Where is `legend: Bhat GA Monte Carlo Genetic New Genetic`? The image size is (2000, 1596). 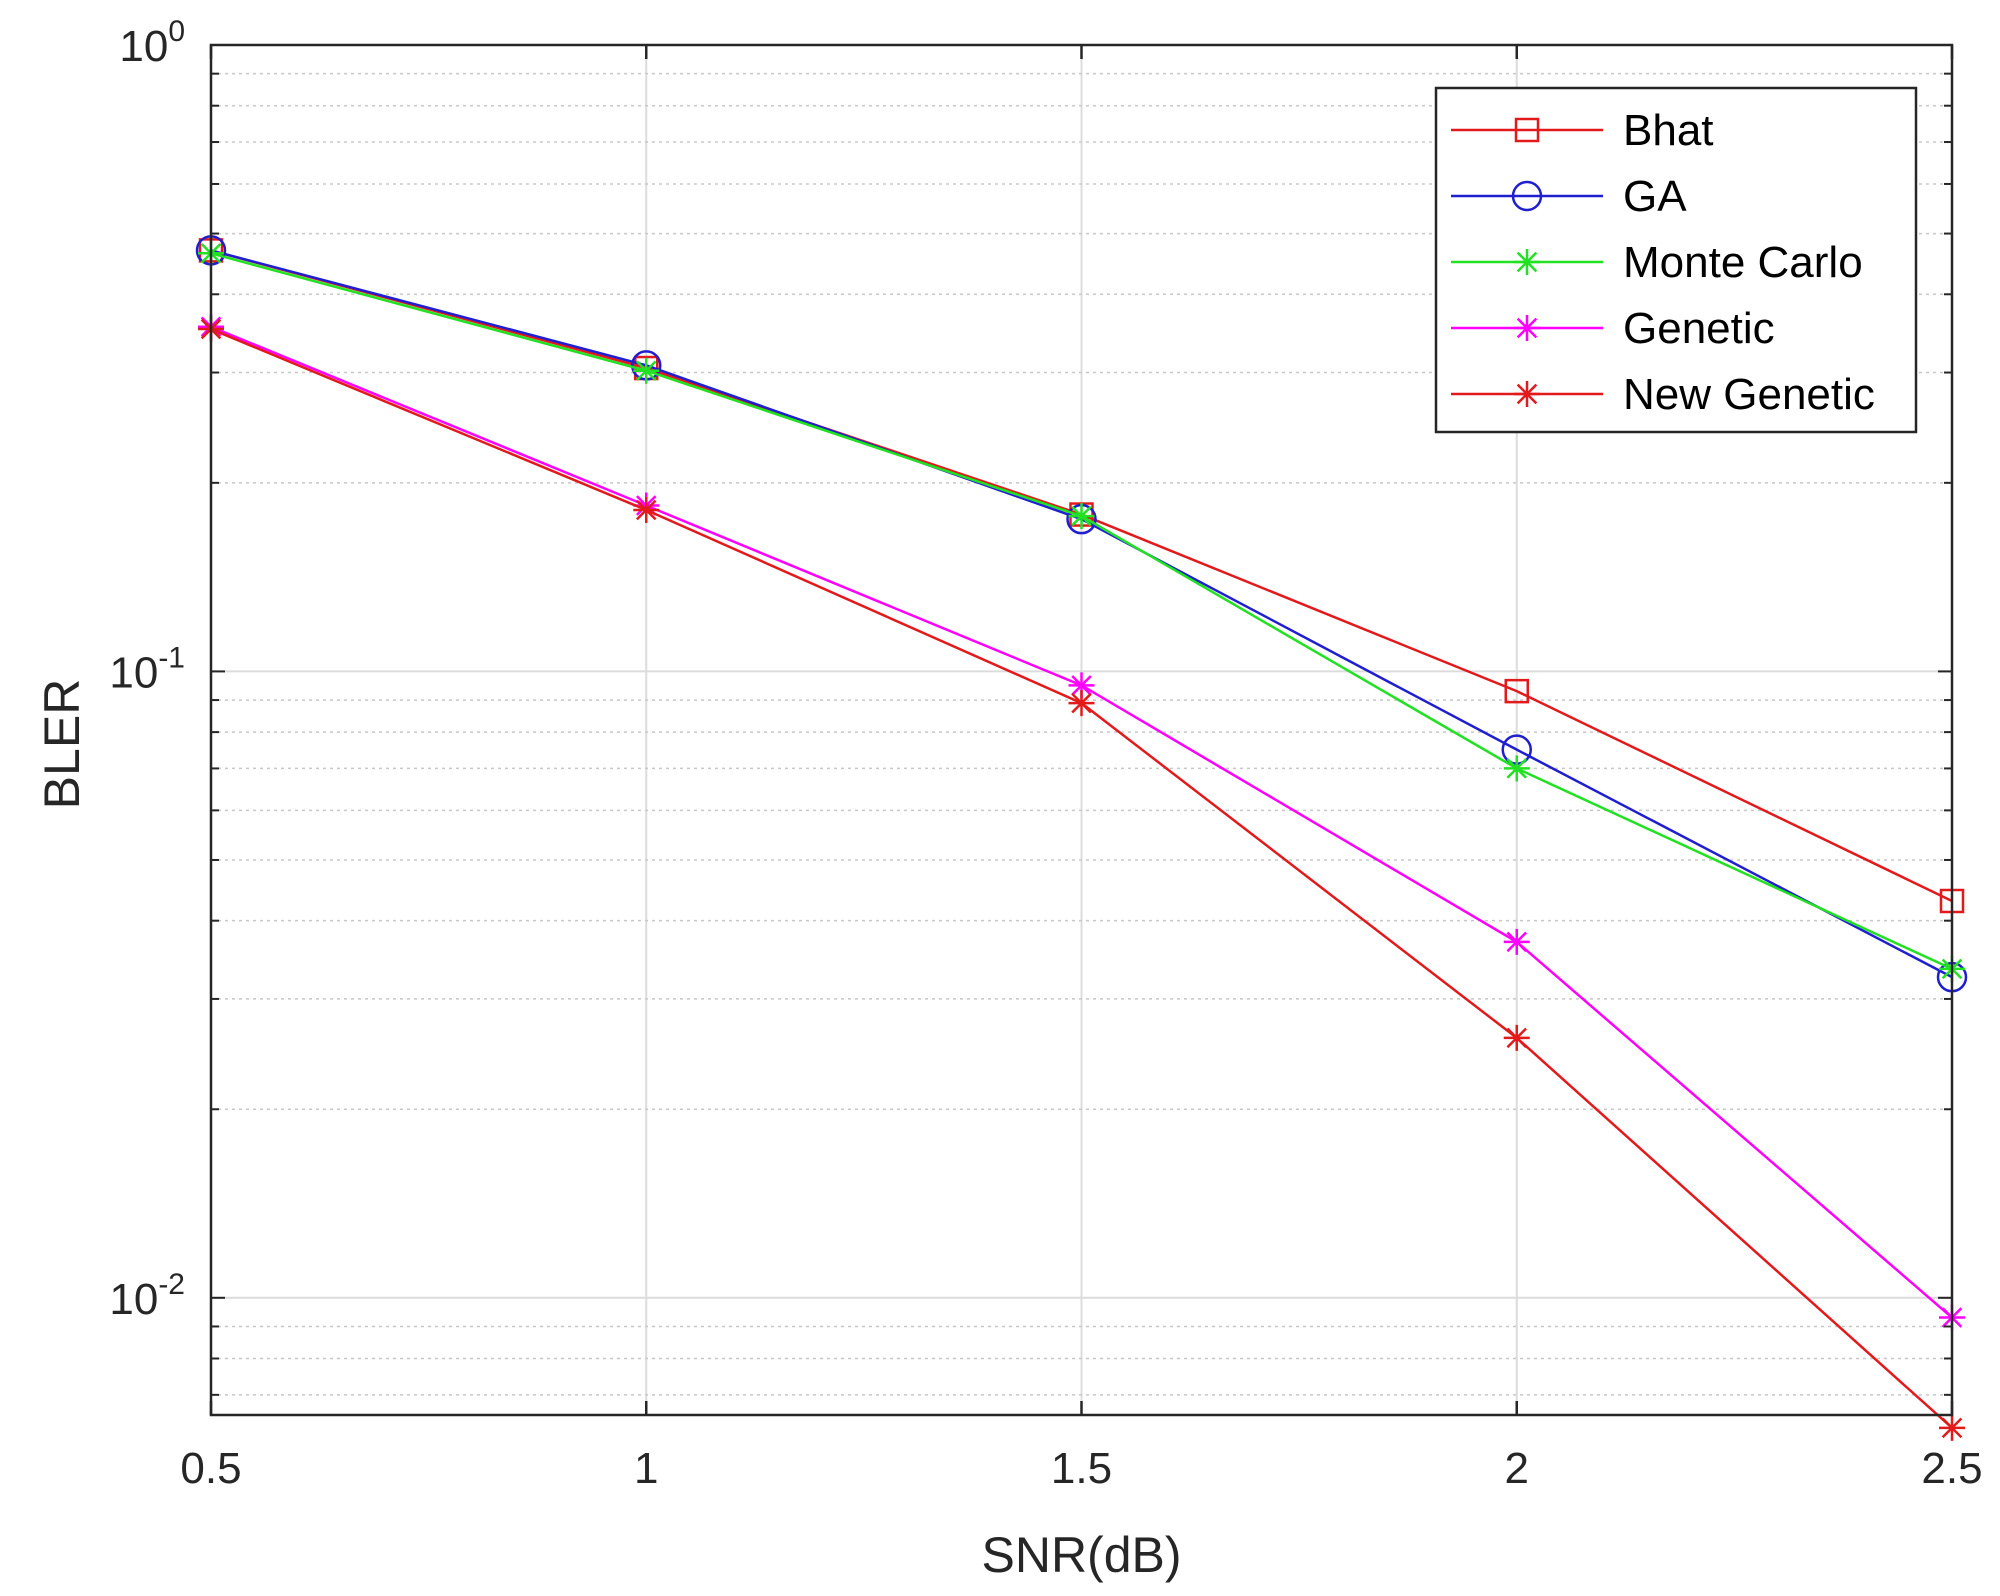 legend: Bhat GA Monte Carlo Genetic New Genetic is located at coordinates (1676, 260).